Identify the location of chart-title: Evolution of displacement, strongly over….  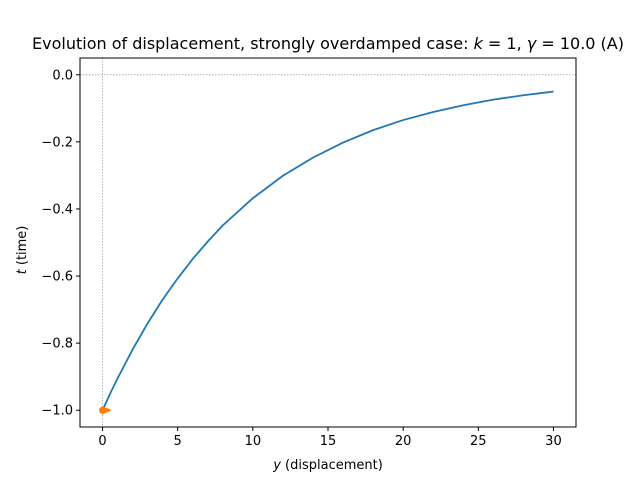
(328, 43).